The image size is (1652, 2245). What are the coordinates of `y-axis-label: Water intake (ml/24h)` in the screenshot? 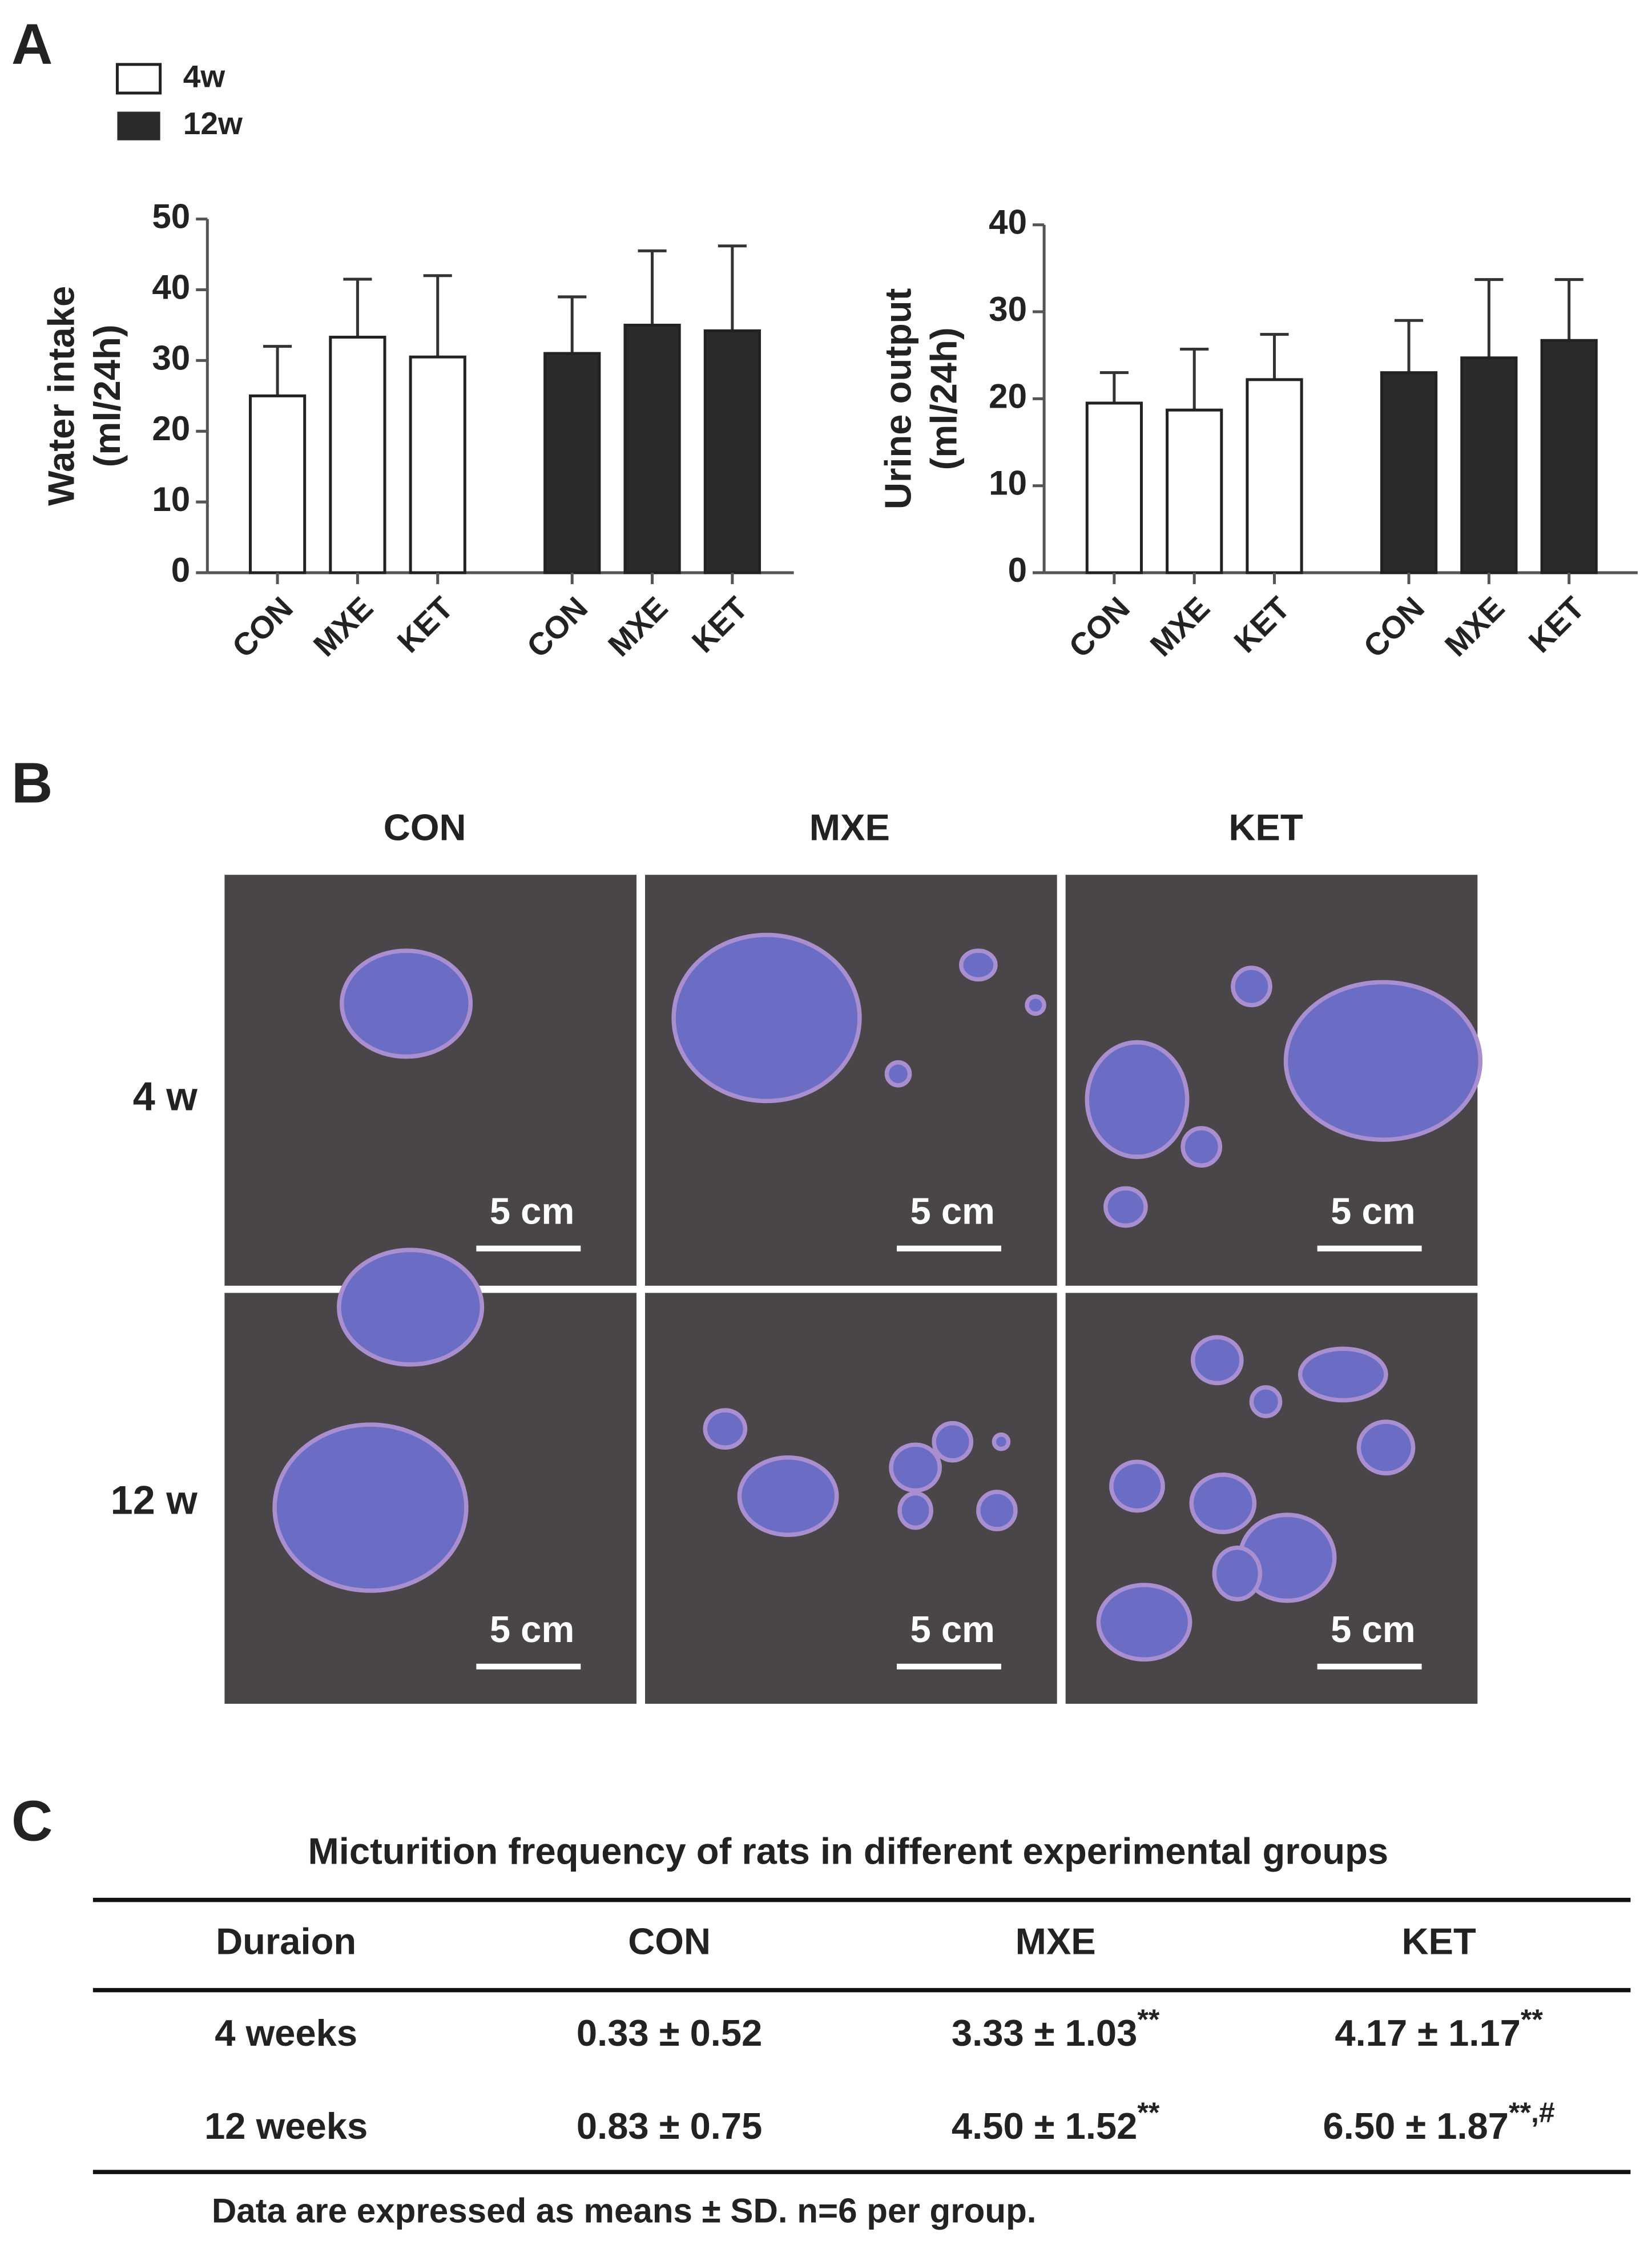 It's located at (84, 396).